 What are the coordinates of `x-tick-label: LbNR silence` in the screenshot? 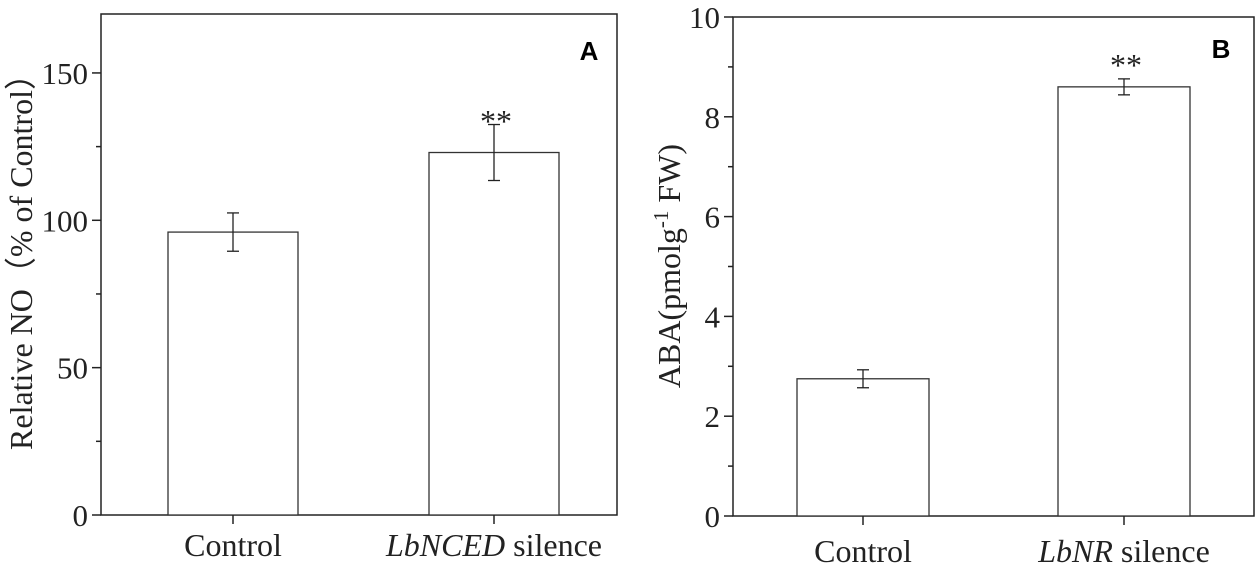 It's located at (1123, 550).